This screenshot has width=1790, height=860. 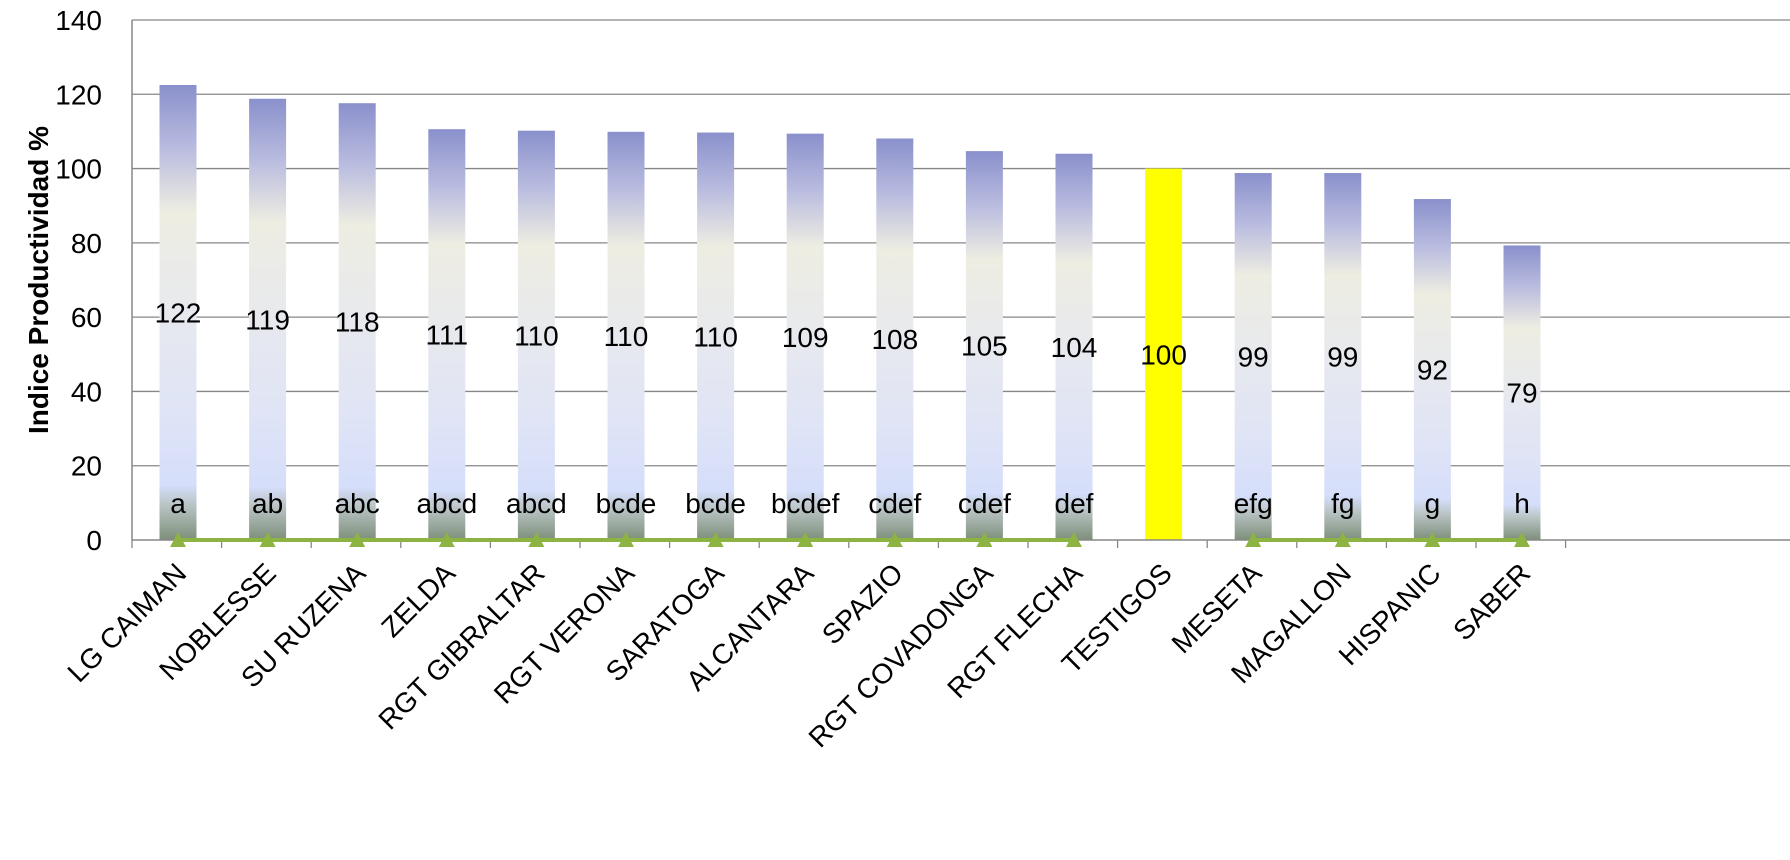 I want to click on category-label: SABER, so click(x=1491, y=601).